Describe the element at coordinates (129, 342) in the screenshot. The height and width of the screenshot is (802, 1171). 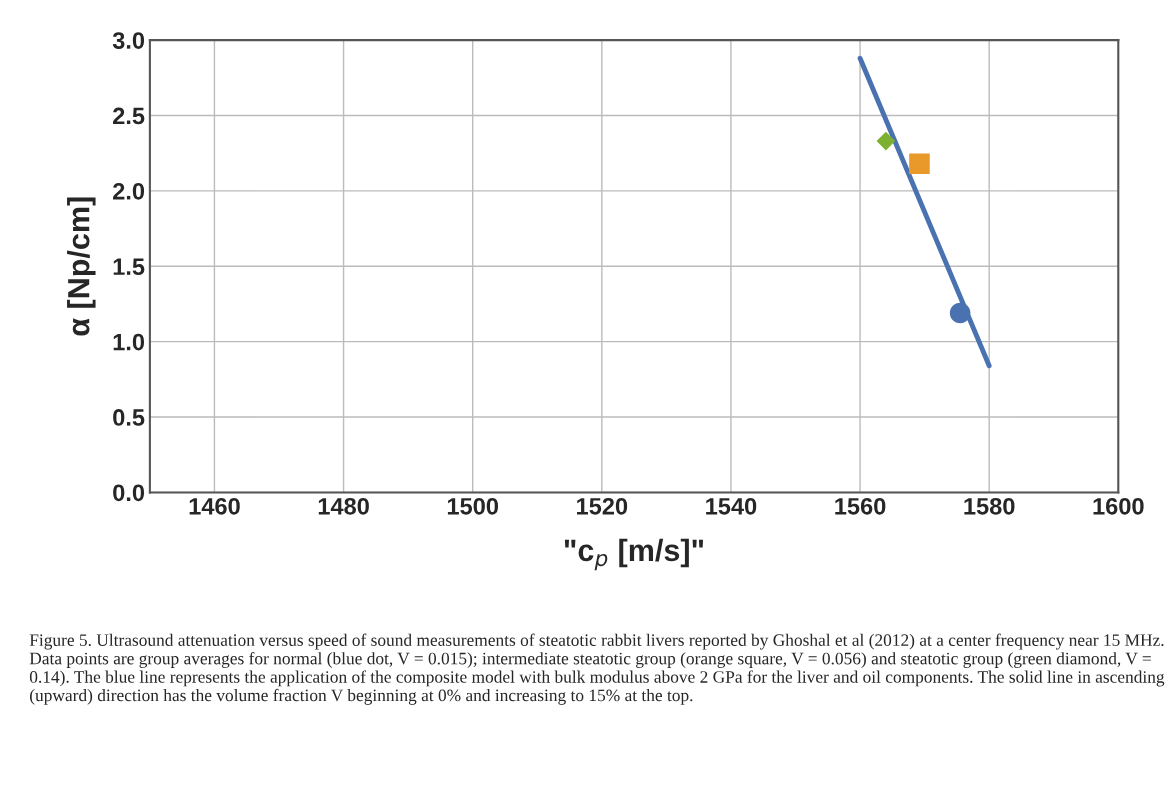
I see `y-tick-label: 1.0` at that location.